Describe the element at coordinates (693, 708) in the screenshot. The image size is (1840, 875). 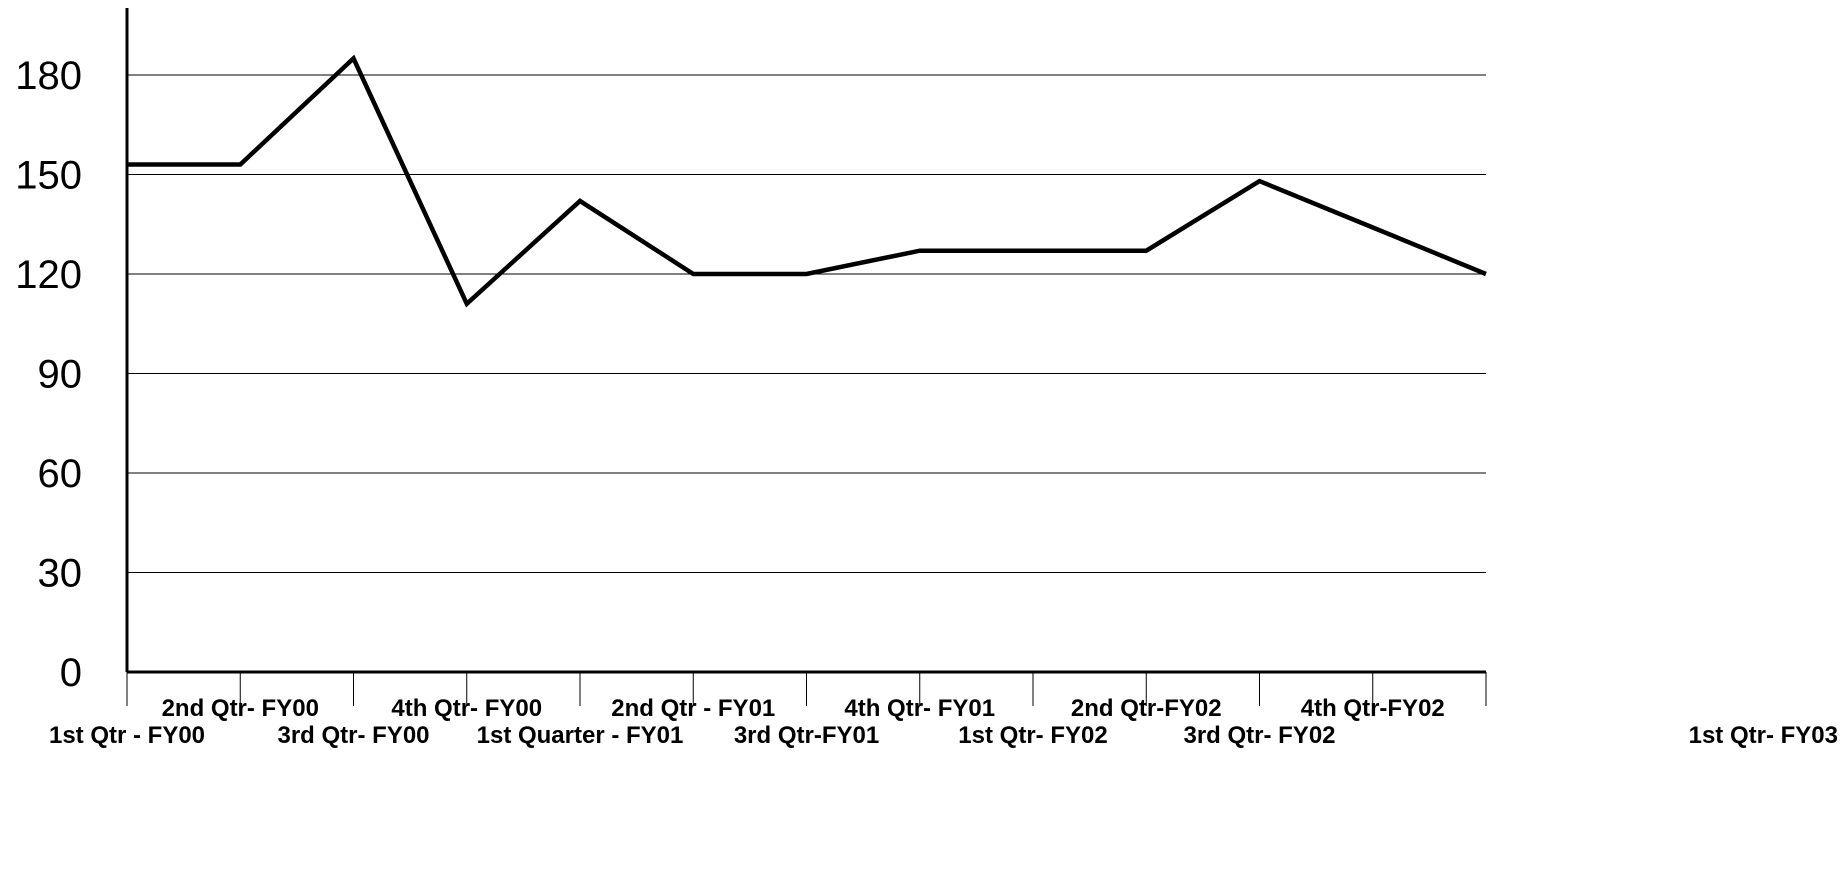
I see `x-tick-label: 2nd Qtr - FY01` at that location.